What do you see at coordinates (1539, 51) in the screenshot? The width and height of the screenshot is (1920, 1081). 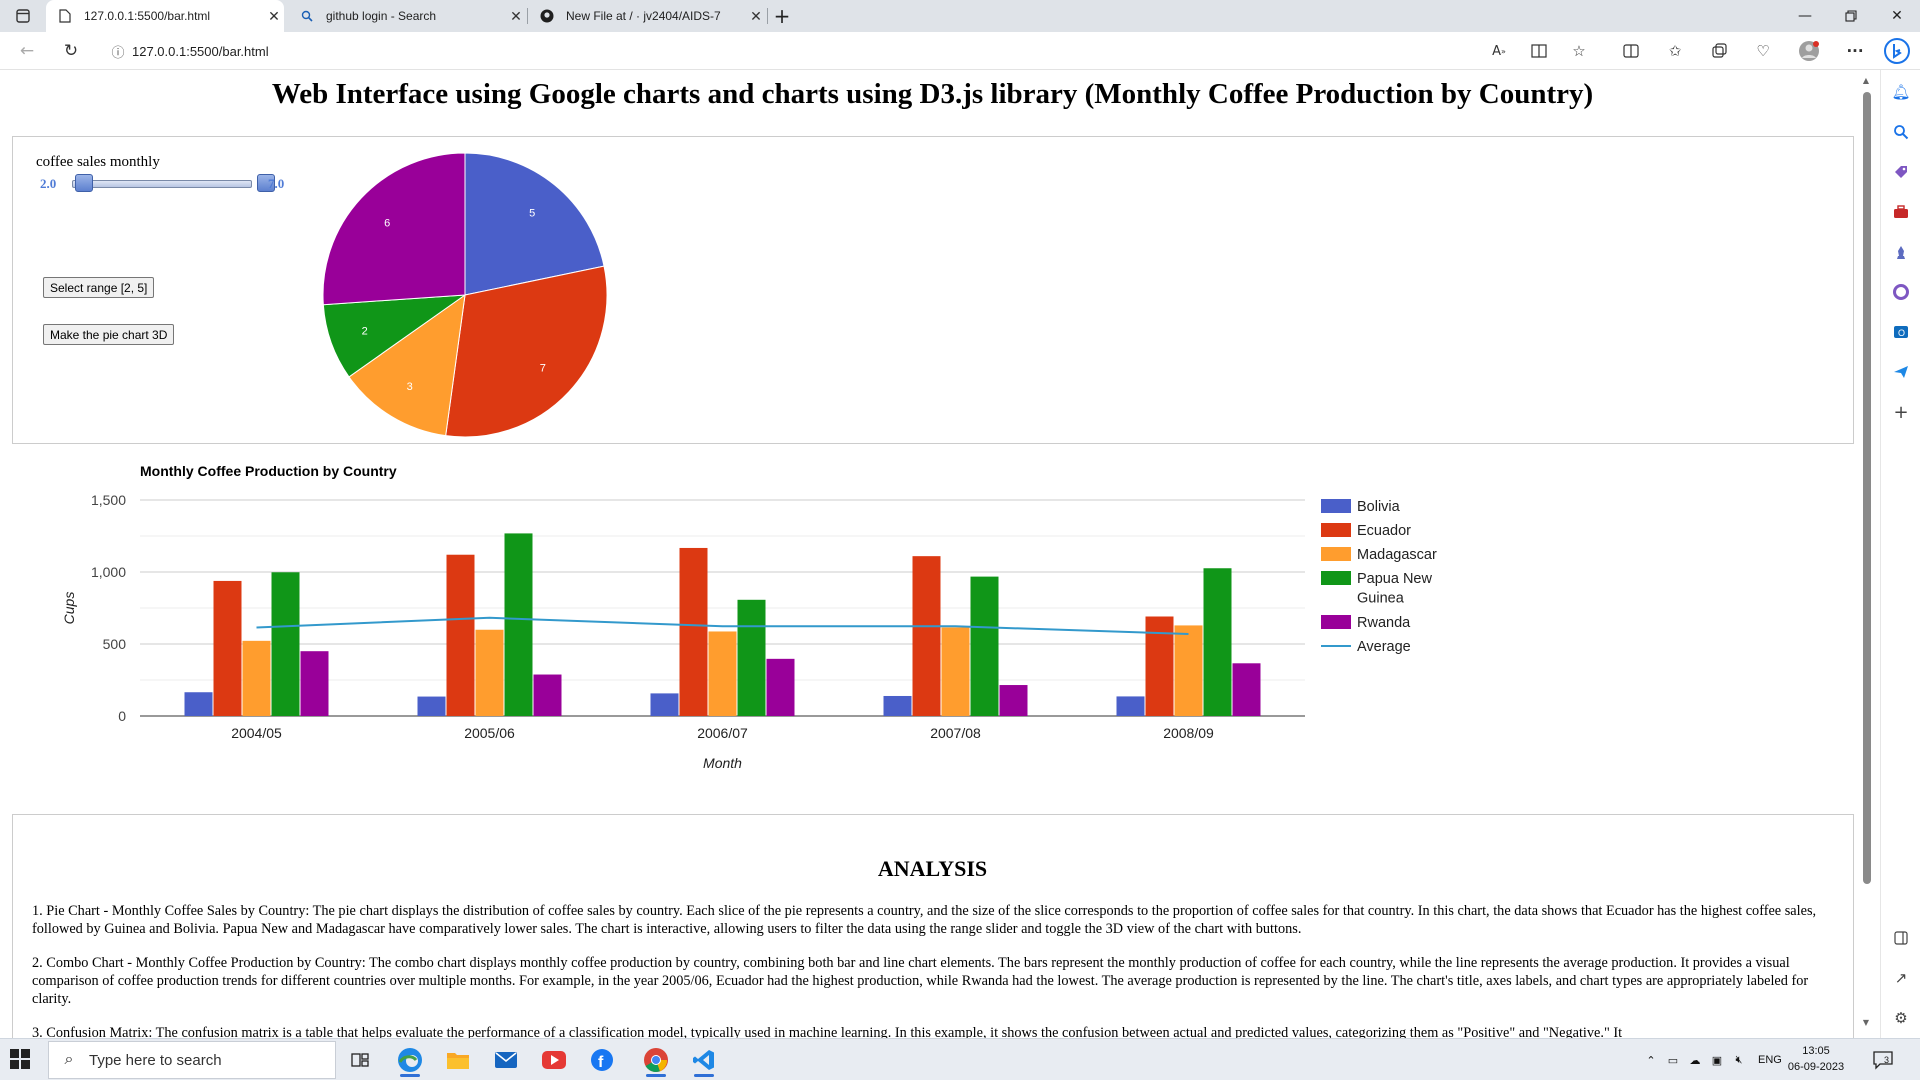 I see `immersive-reader-icon` at bounding box center [1539, 51].